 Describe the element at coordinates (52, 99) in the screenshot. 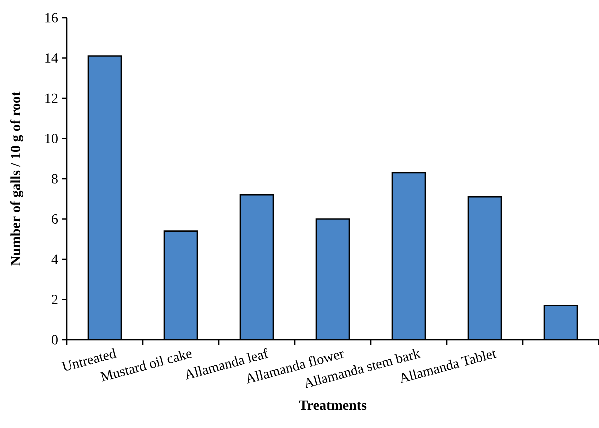

I see `y-tick-label: 12` at that location.